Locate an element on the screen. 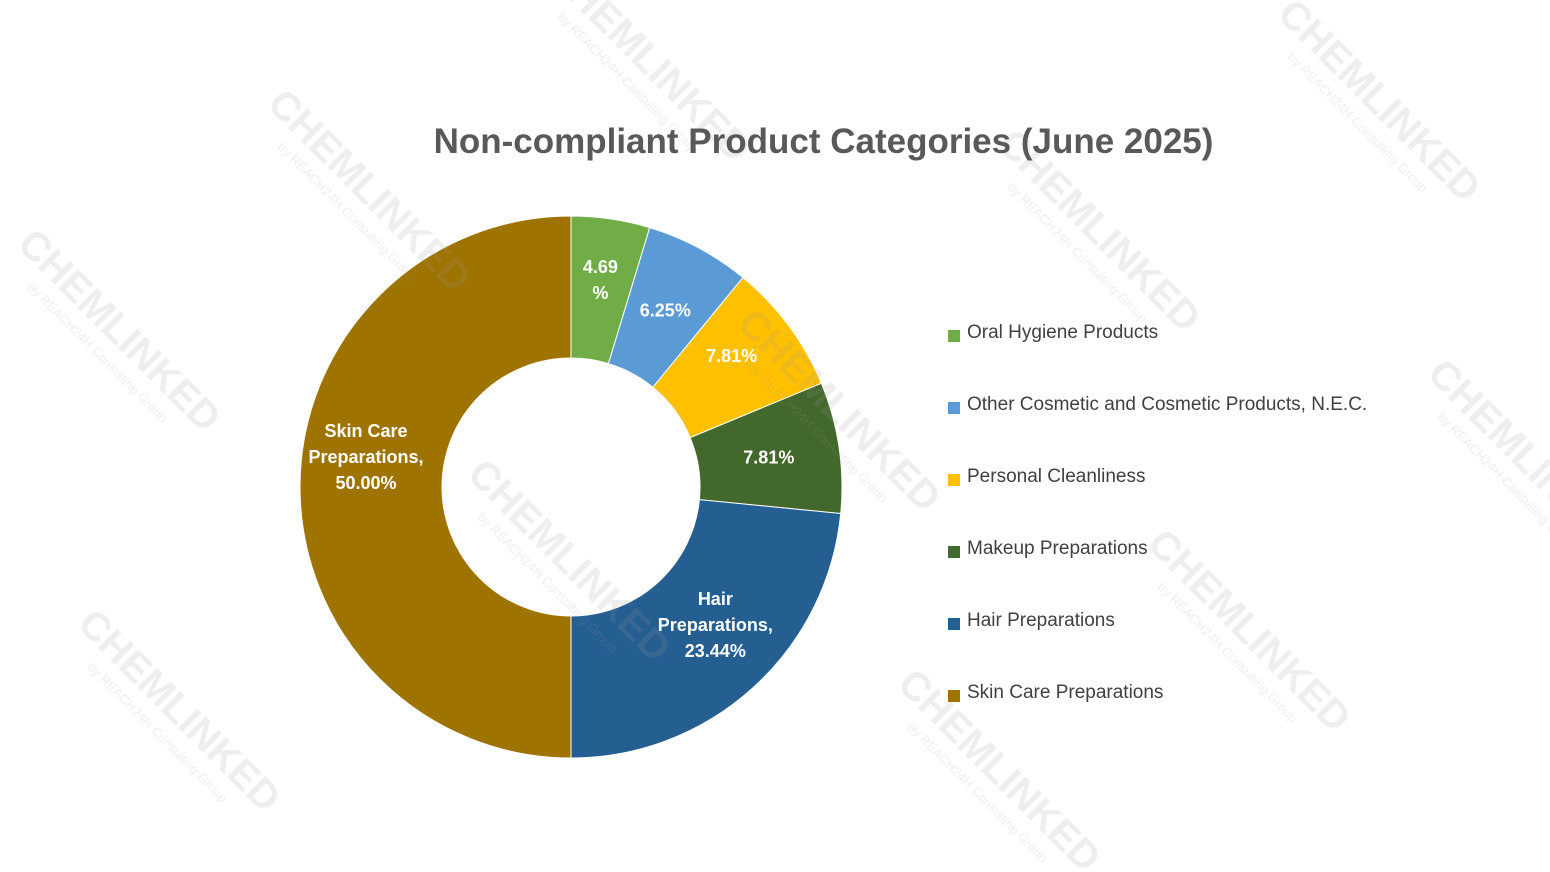 This screenshot has height=872, width=1550. legend-item: Skin Care Preparations is located at coordinates (1157, 718).